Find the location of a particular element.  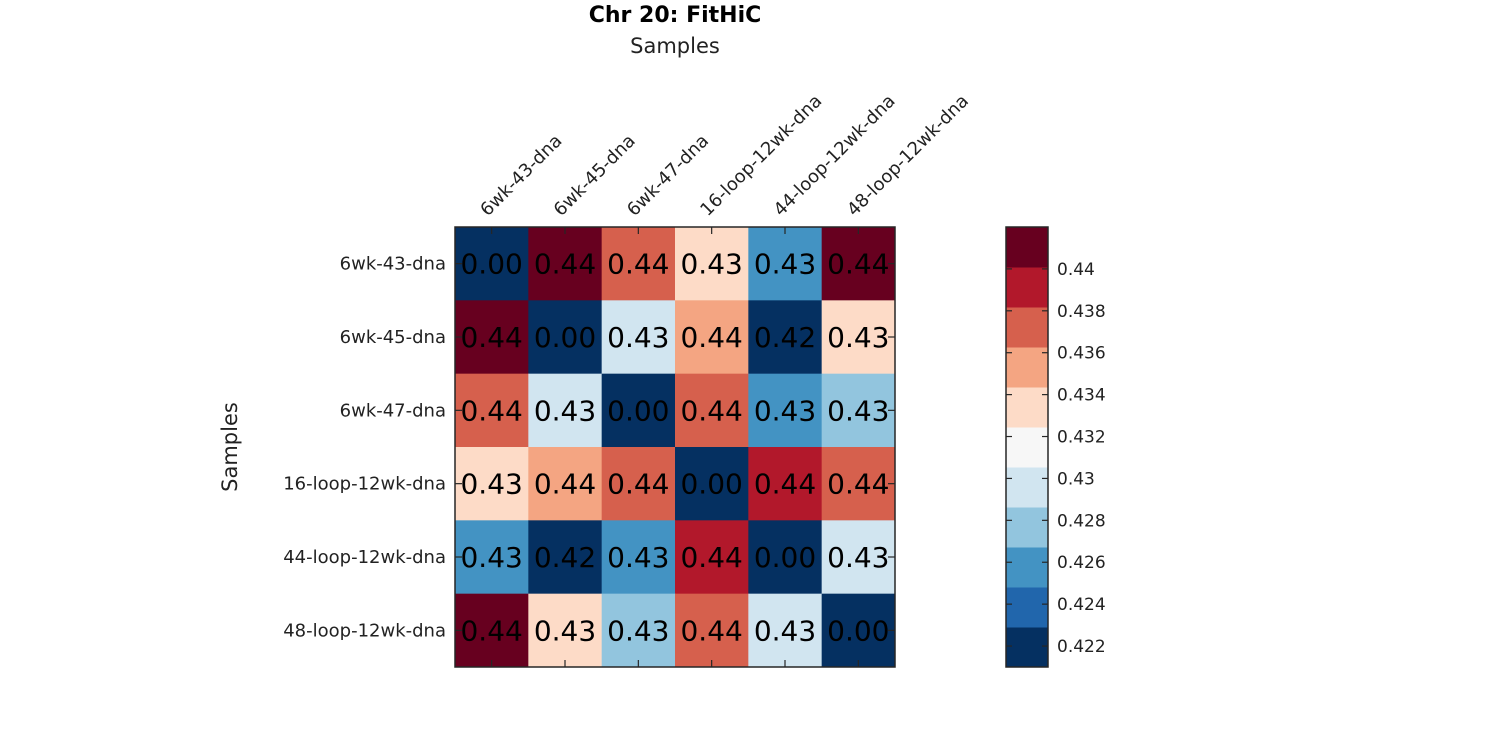

y-tick-label: 16-loop-12wk-dna is located at coordinates (364, 484).